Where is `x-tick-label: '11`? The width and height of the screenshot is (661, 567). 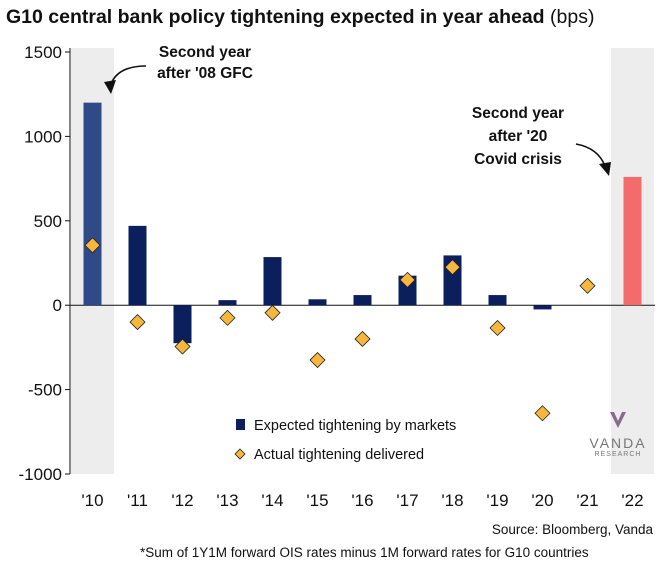 x-tick-label: '11 is located at coordinates (137, 500).